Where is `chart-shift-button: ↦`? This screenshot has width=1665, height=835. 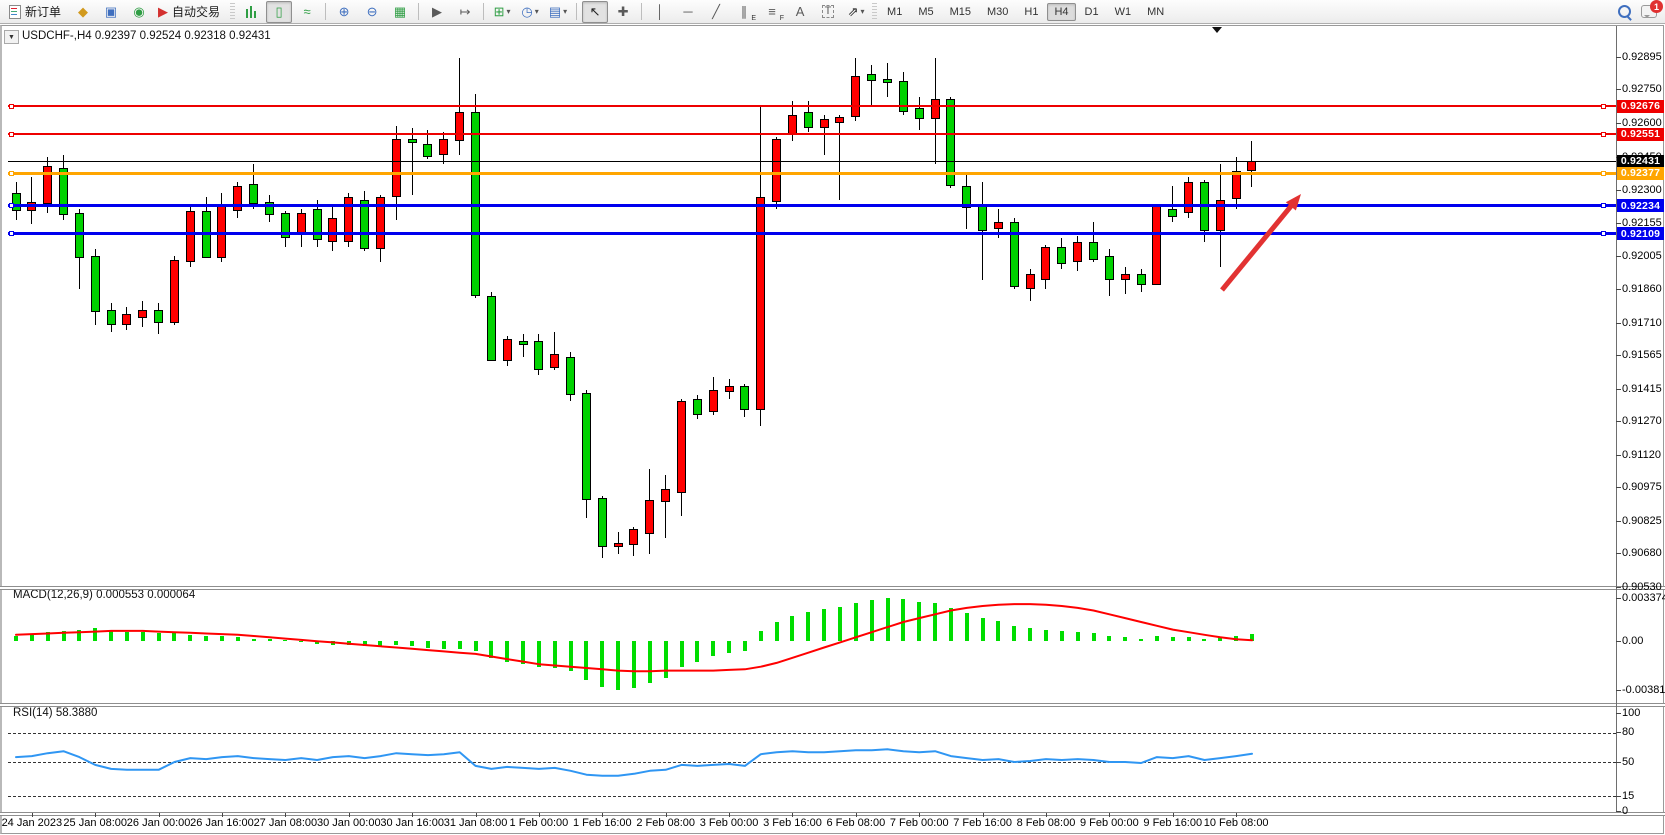 chart-shift-button: ↦ is located at coordinates (465, 12).